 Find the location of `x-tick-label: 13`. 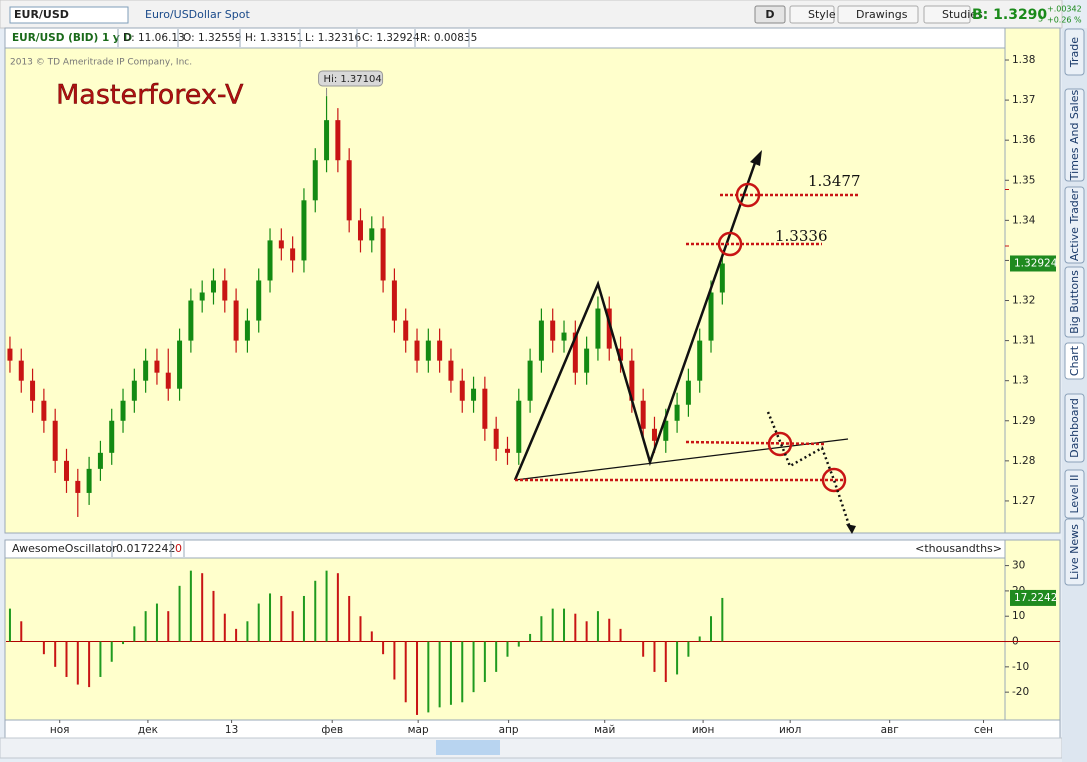

x-tick-label: 13 is located at coordinates (231, 730).